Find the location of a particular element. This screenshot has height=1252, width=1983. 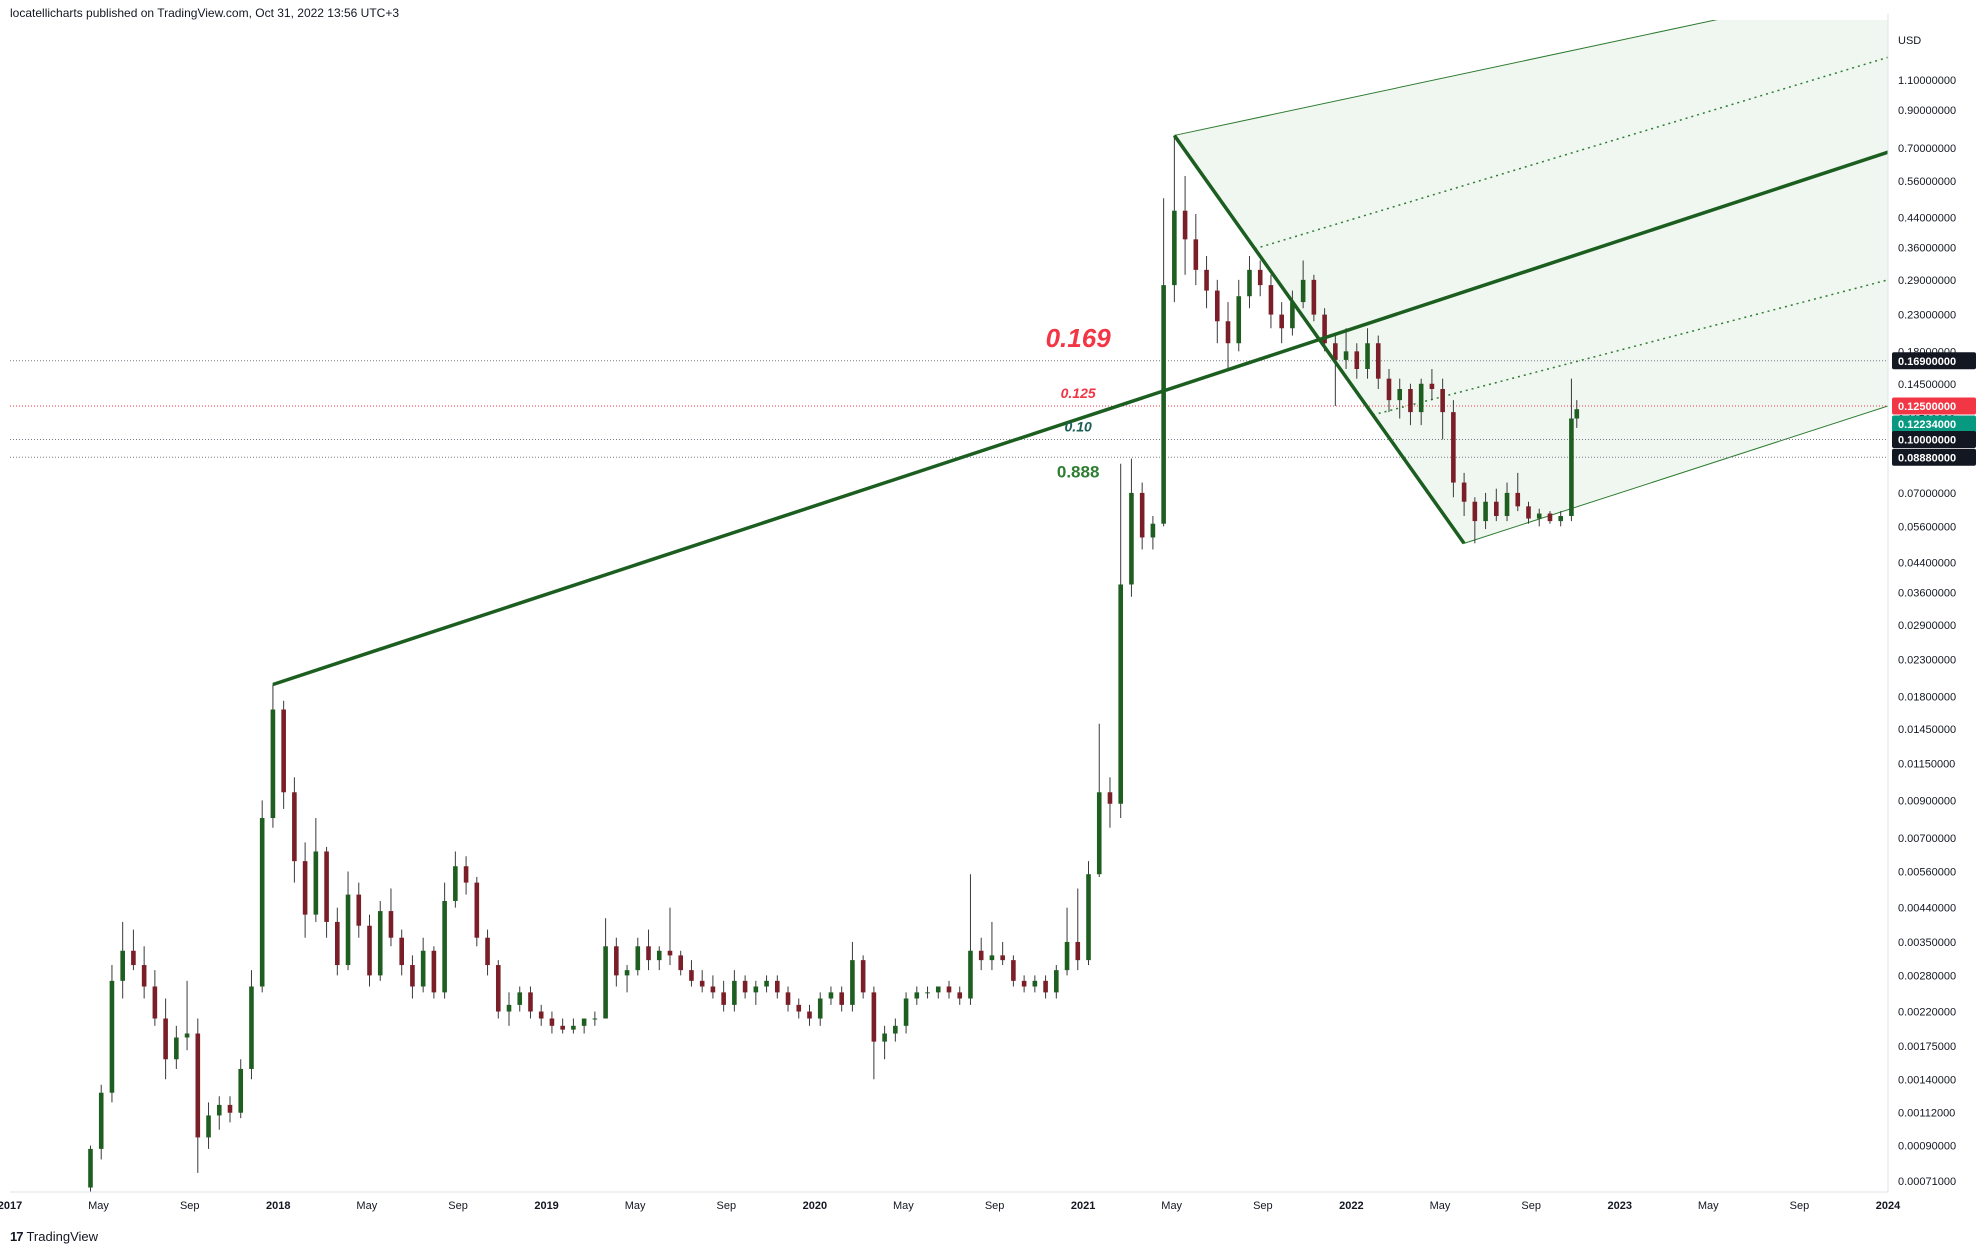

price-label-text: 0.16900000 is located at coordinates (1927, 362).